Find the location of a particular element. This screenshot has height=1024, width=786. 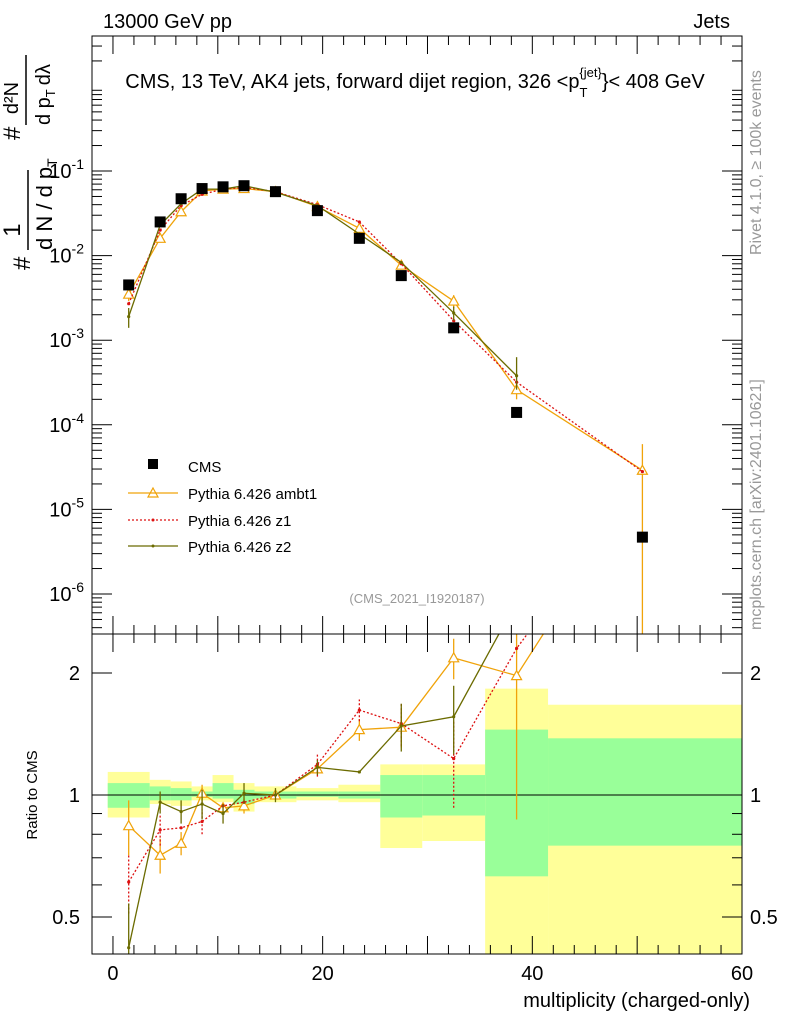

main-ytick-label: 10⁻⁶ is located at coordinates (66, 592).